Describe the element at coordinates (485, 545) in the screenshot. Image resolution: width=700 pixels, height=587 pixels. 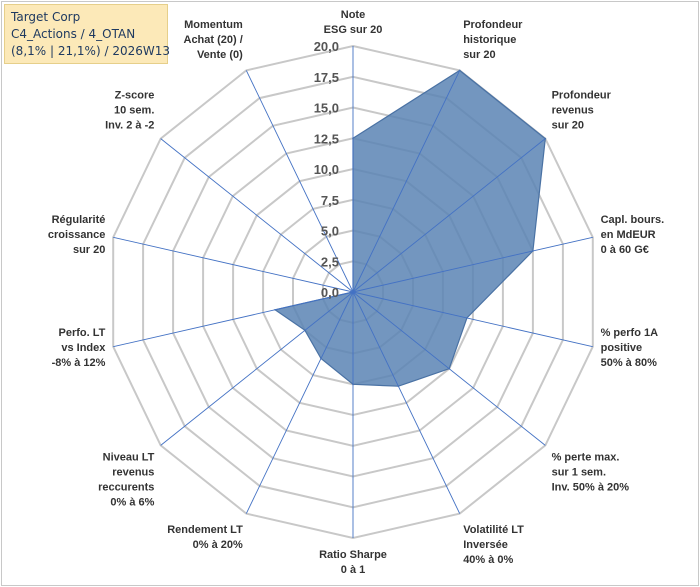
I see `axis-label-line: Inversée` at that location.